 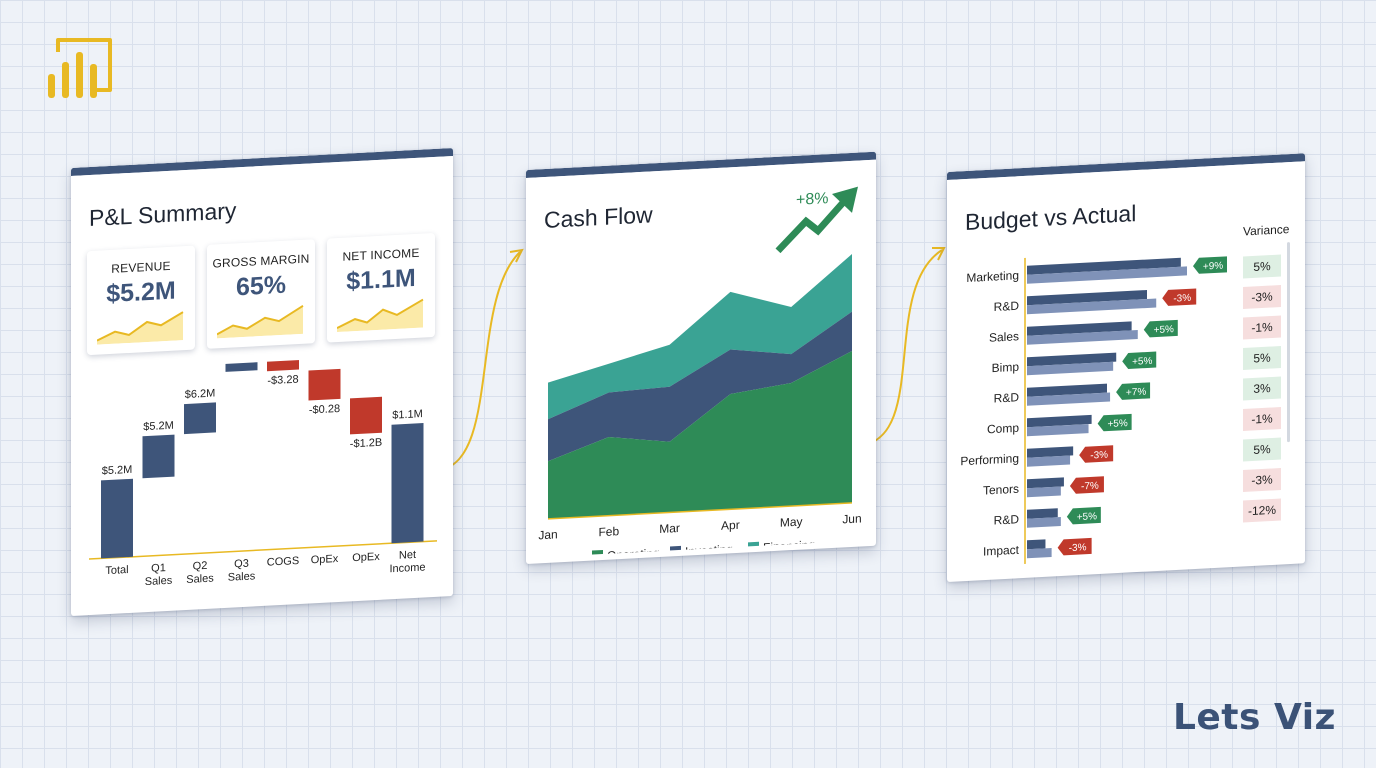 I want to click on waterfall-data-label: $1.1M, so click(x=407, y=415).